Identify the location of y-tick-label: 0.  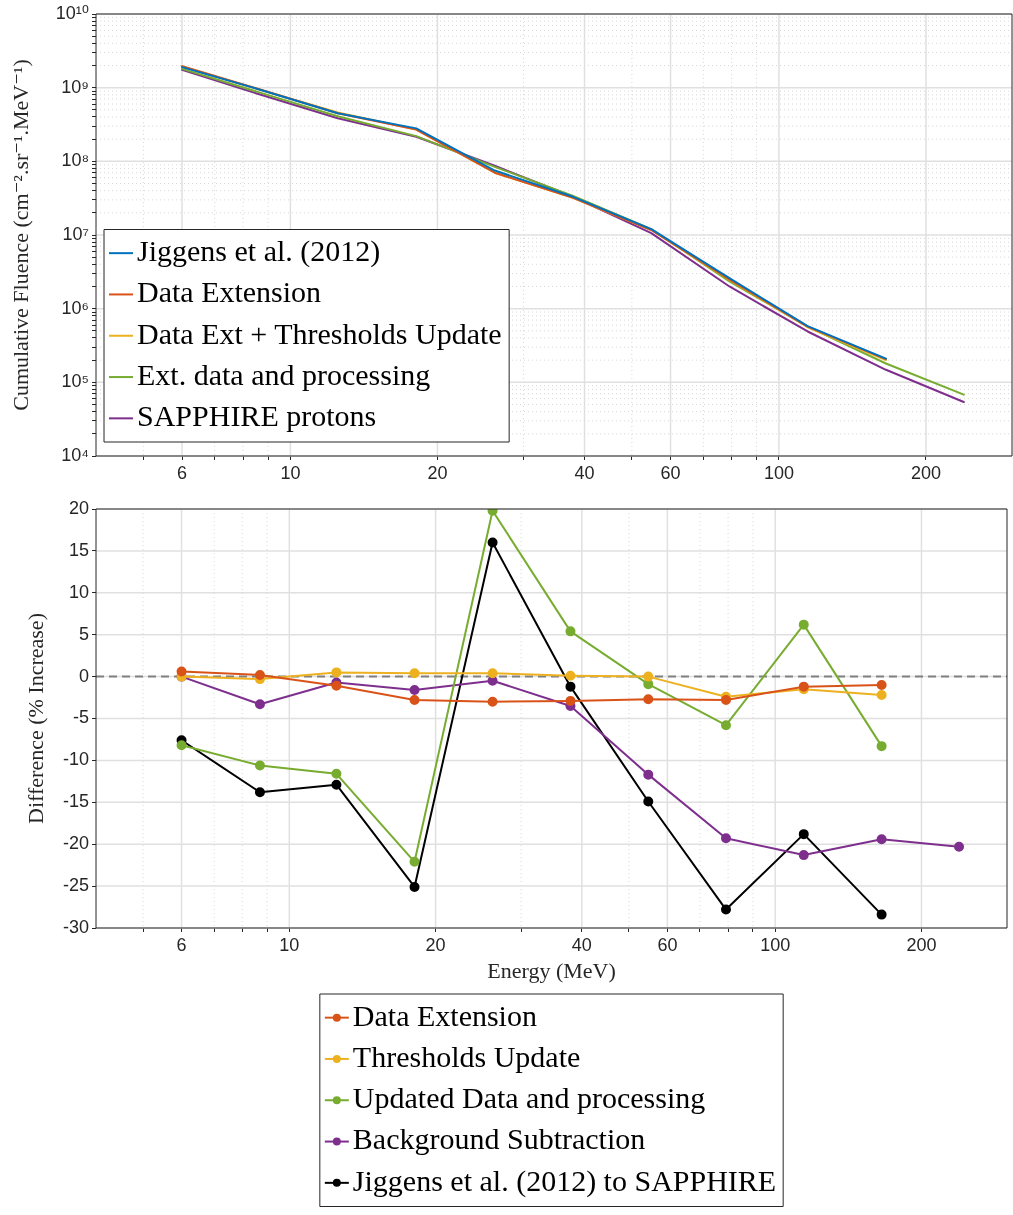
(83, 675).